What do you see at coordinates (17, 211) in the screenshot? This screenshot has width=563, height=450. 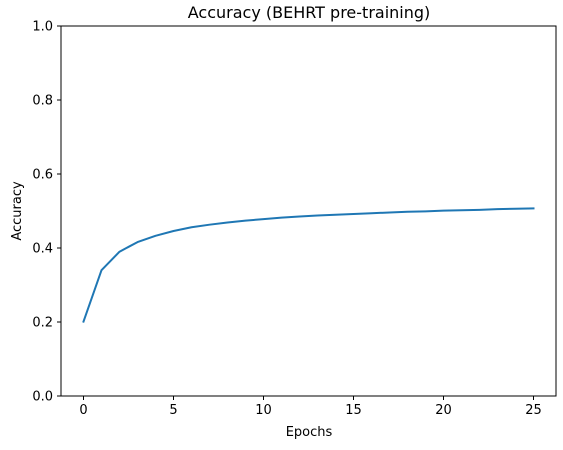 I see `y-axis-label: Accuracy` at bounding box center [17, 211].